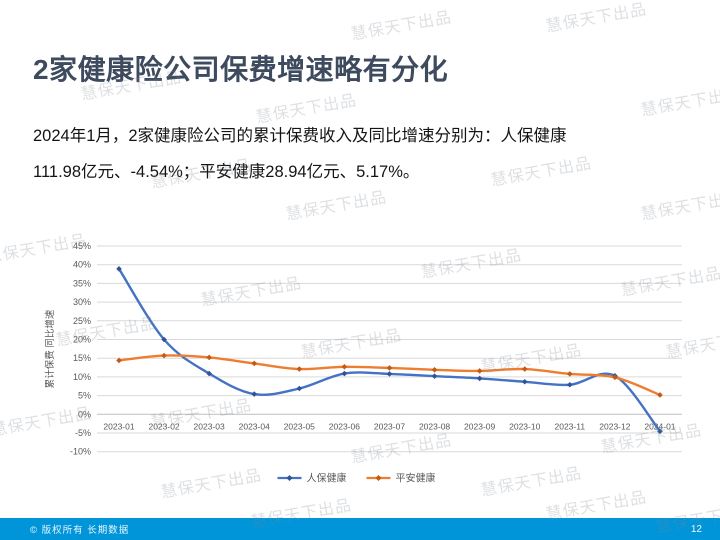  Describe the element at coordinates (80, 349) in the screenshot. I see `y-axis-tick-labels: 45% 40% 35% 30% 25% 20% 15% 10% 5% 0% -5% -10%` at that location.